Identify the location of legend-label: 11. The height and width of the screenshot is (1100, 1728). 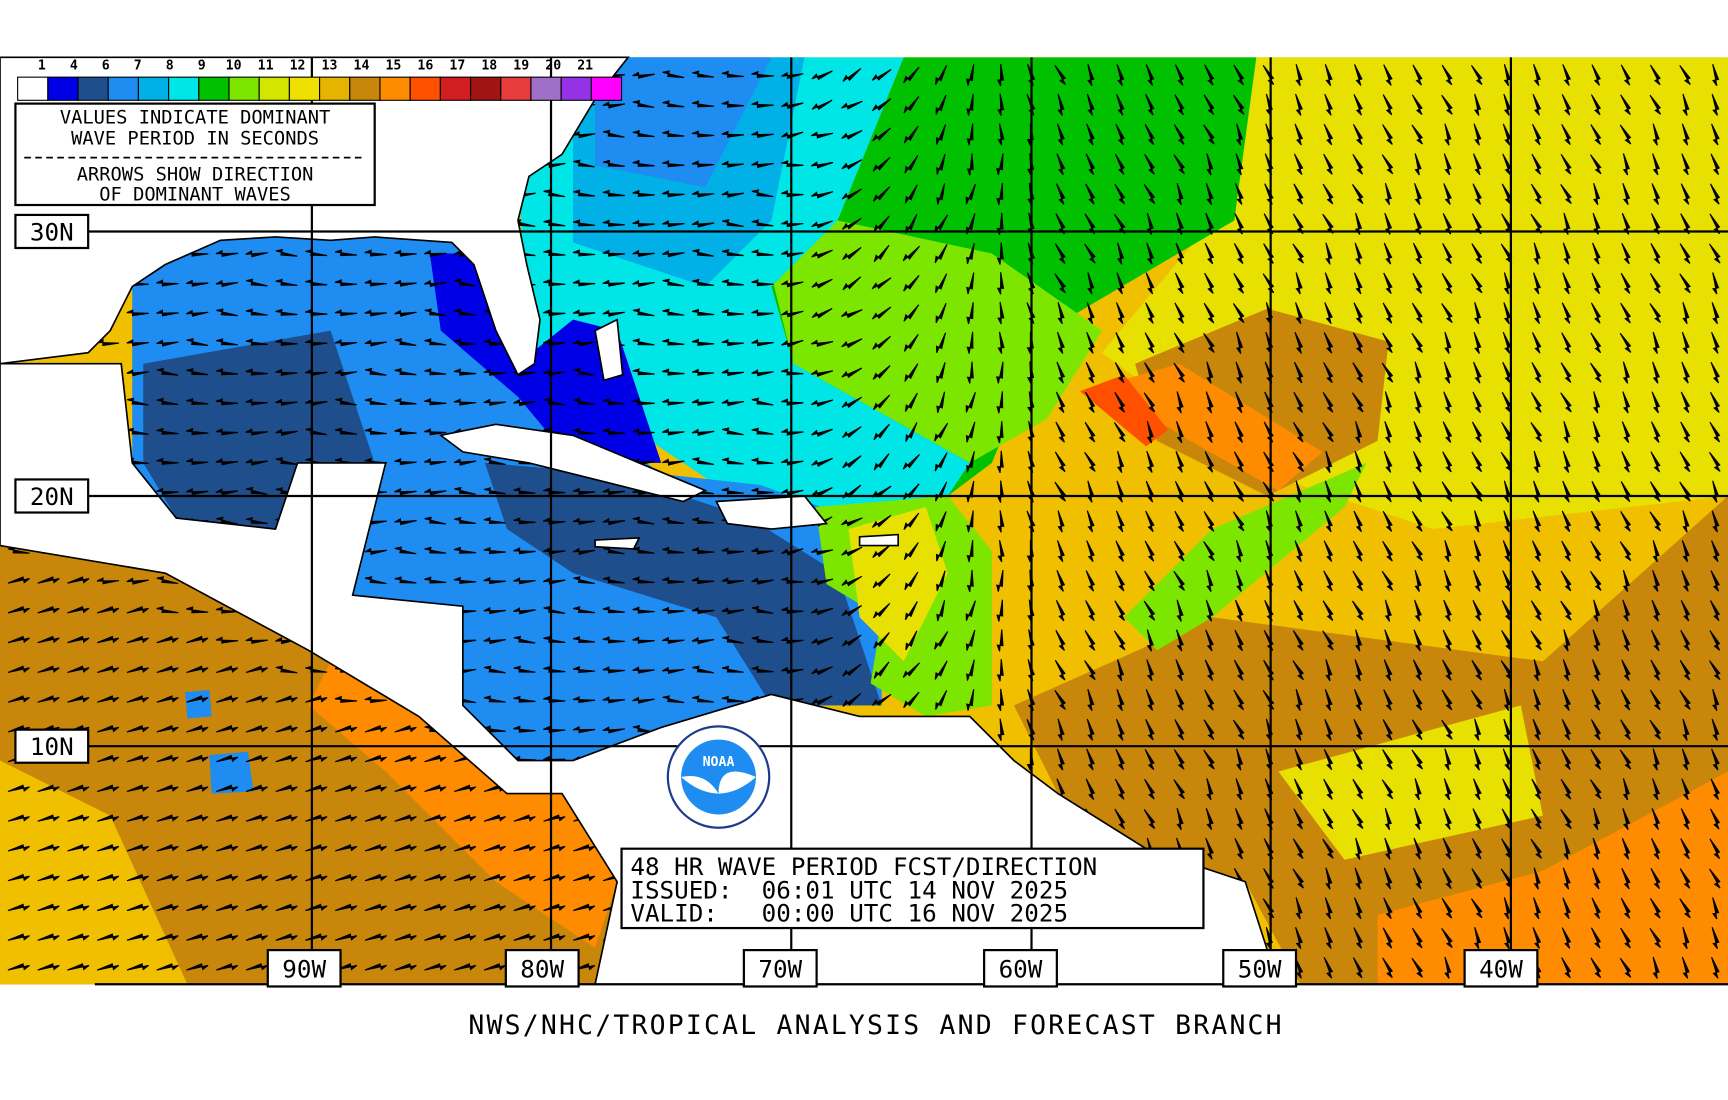
(266, 65).